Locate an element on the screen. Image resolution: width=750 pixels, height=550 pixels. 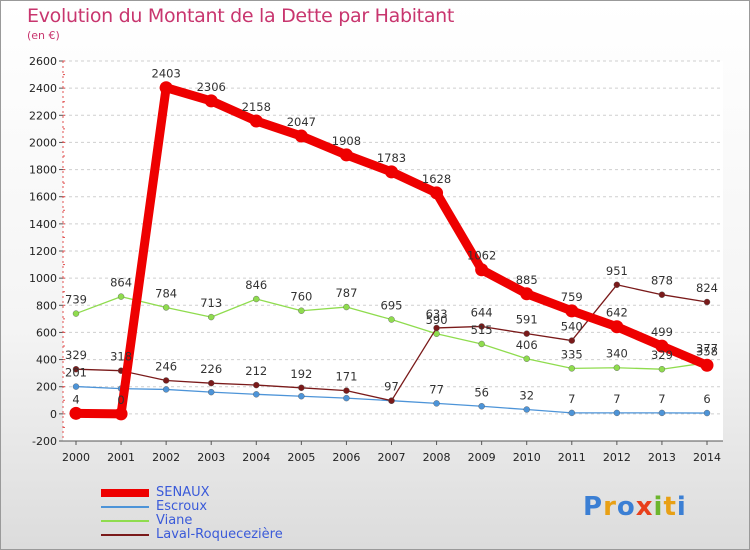
data-label: 358 is located at coordinates (707, 351).